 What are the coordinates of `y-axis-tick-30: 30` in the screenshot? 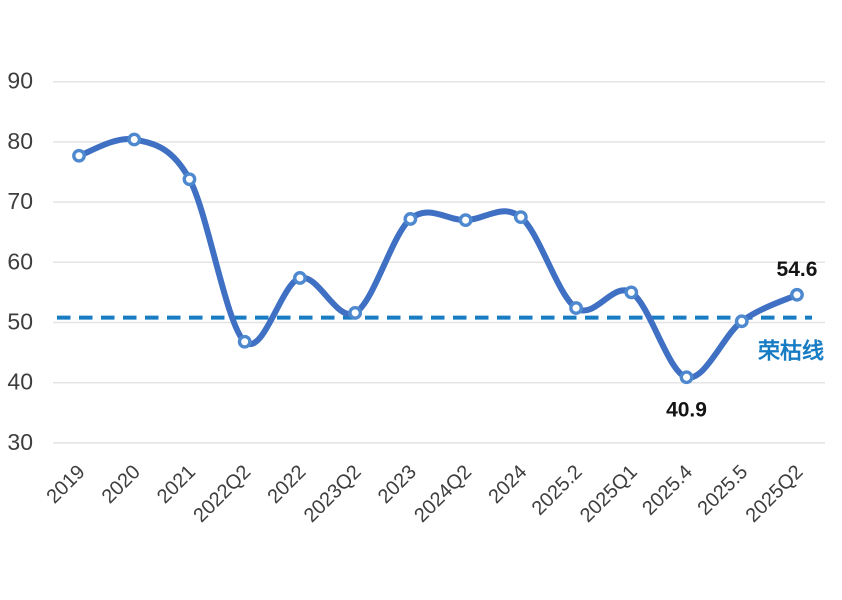 It's located at (20, 442).